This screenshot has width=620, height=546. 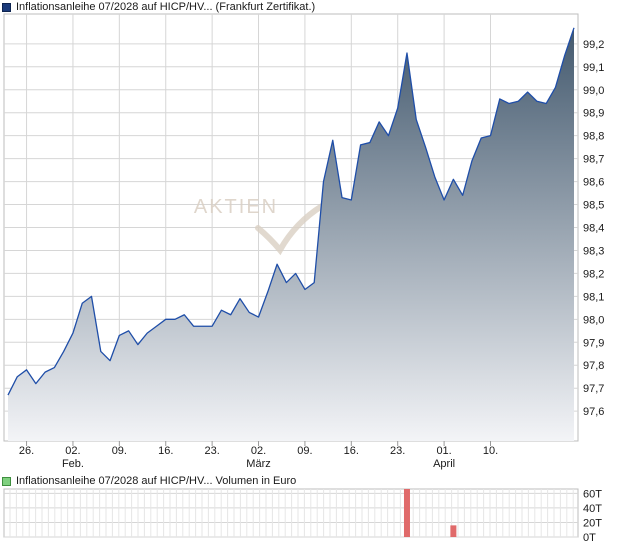 I want to click on x-tick-label: 01., so click(x=443, y=451).